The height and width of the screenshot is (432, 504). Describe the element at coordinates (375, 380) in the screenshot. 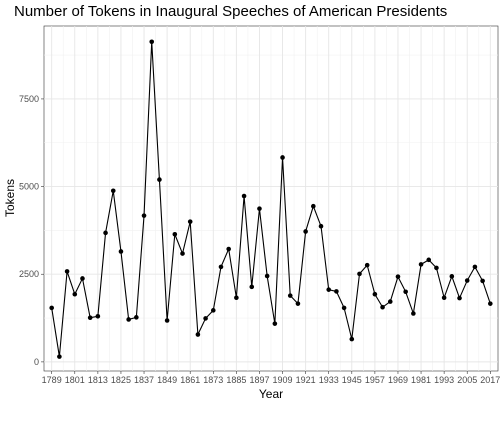

I see `x-tick-label: 1957` at that location.